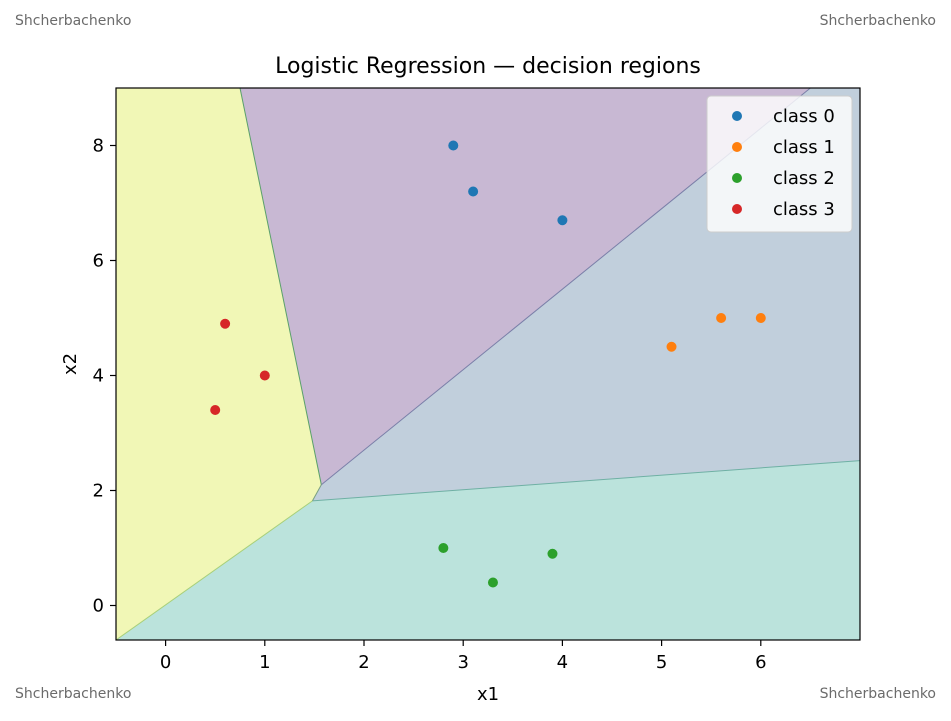 This screenshot has height=721, width=951. What do you see at coordinates (73, 21) in the screenshot?
I see `watermark-top-left: Shcherbachenko` at bounding box center [73, 21].